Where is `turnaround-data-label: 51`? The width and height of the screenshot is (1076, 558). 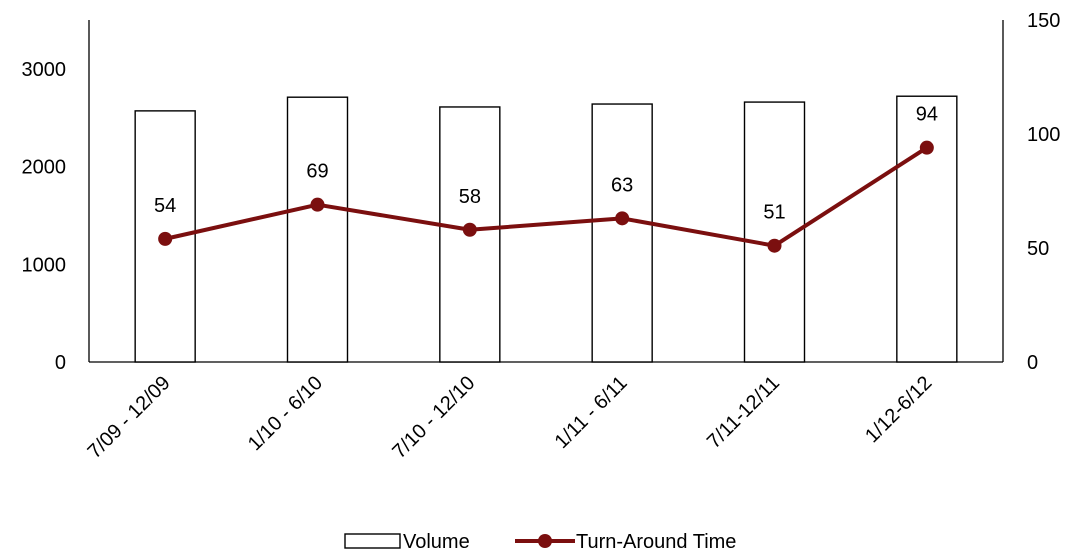 turnaround-data-label: 51 is located at coordinates (774, 213).